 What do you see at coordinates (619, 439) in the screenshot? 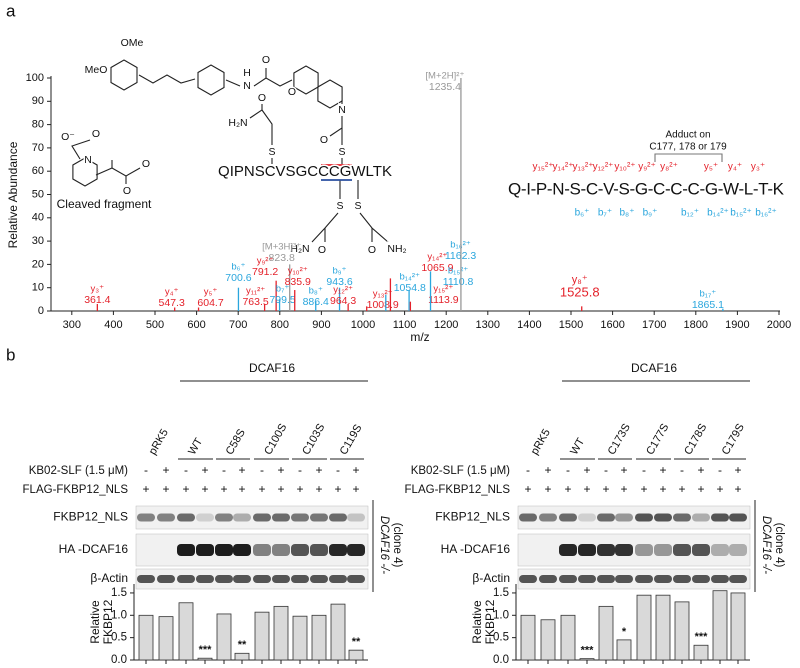
I see `lane-label: C173S` at bounding box center [619, 439].